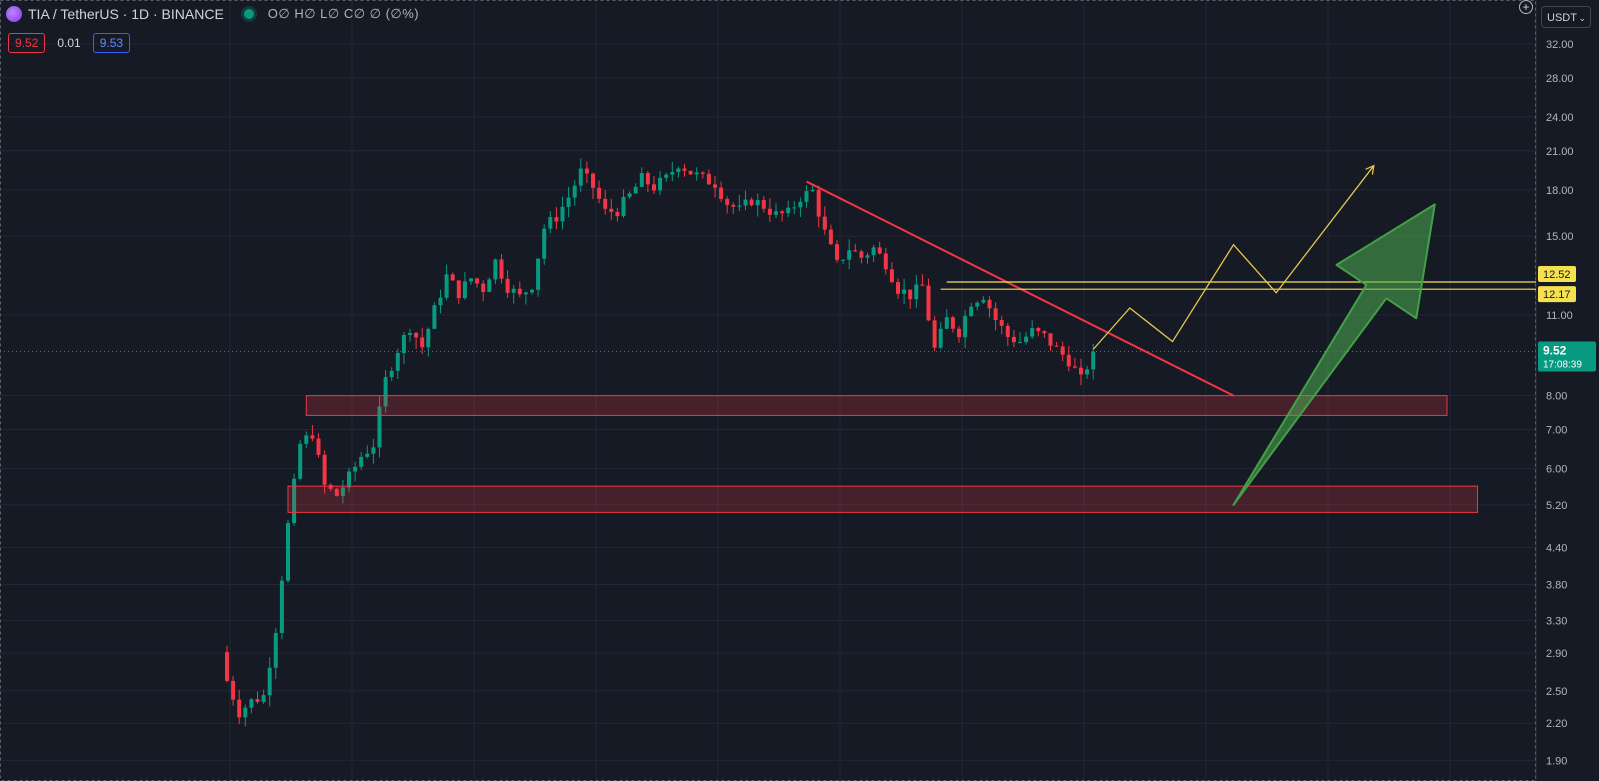 The width and height of the screenshot is (1599, 781). Describe the element at coordinates (1556, 621) in the screenshot. I see `y-tick-label: 3.30` at that location.